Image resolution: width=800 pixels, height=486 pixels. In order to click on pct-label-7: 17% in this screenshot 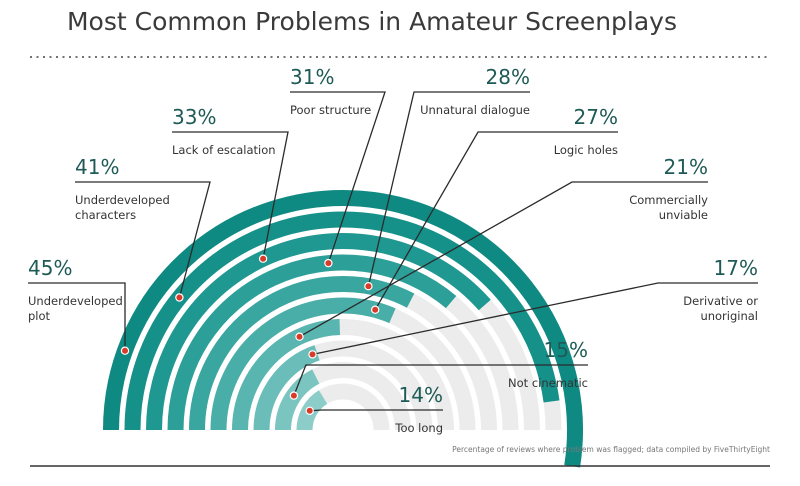, I will do `click(736, 268)`.